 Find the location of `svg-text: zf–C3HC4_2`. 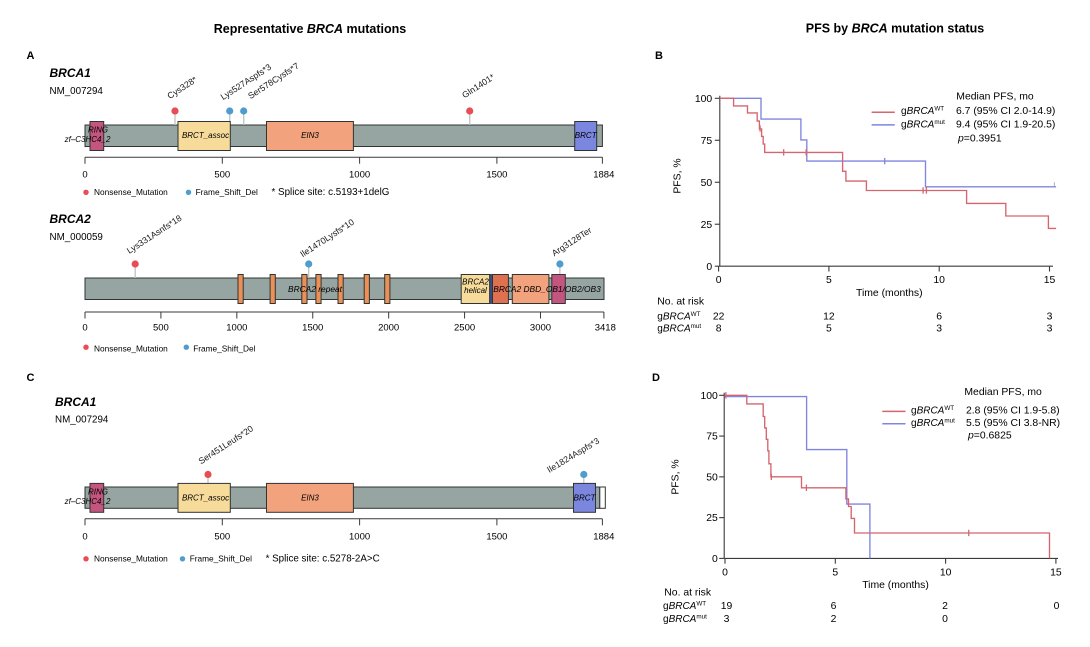

svg-text: zf–C3HC4_2 is located at coordinates (87, 139).